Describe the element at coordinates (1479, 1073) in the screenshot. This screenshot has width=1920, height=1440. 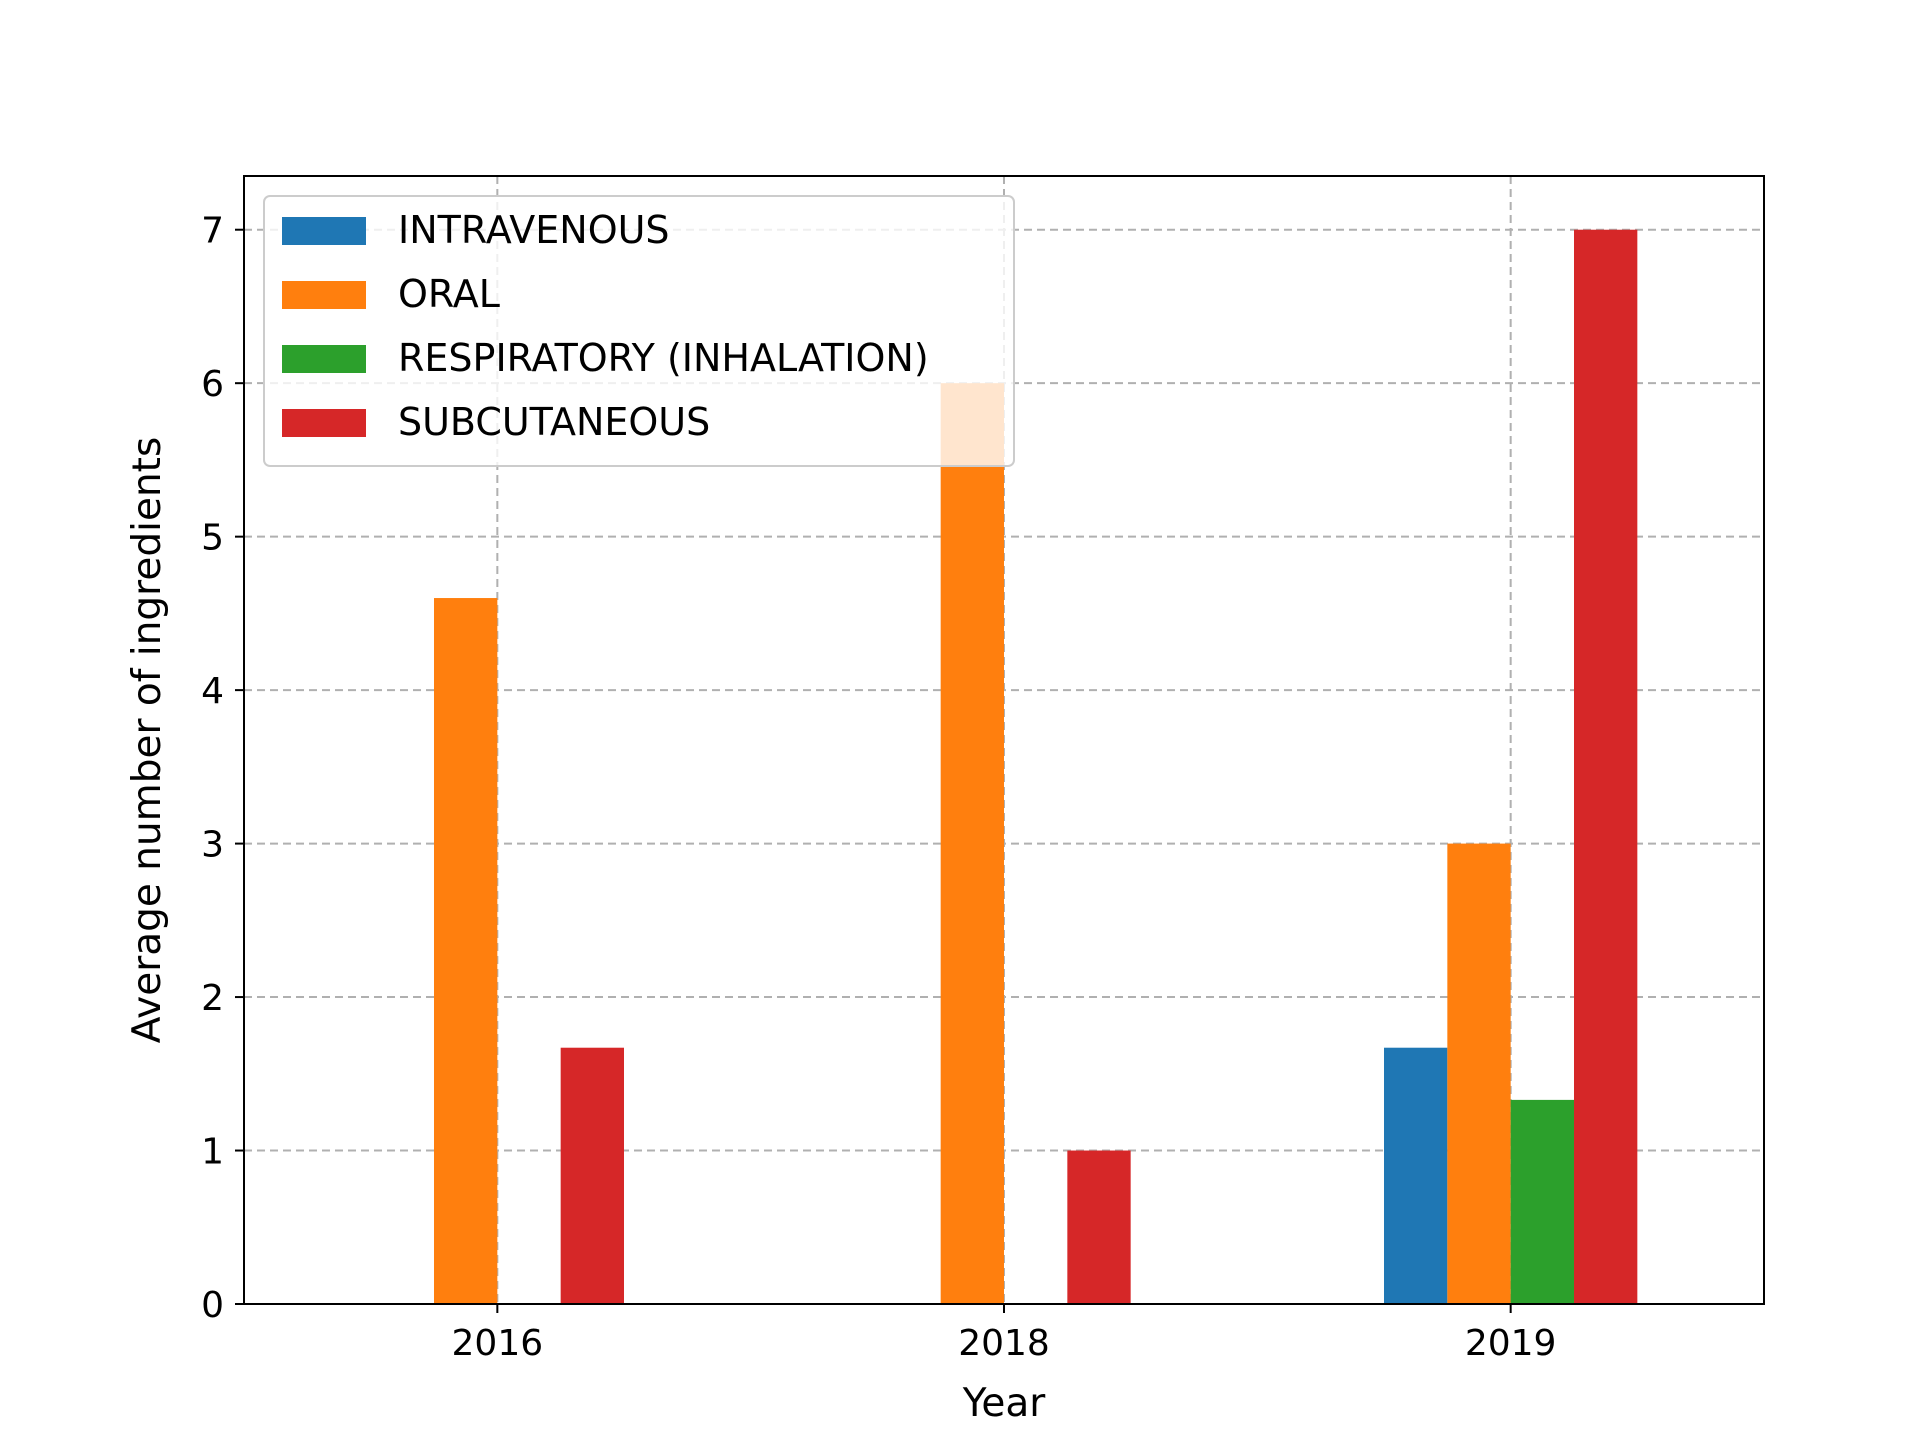
I see `bar-oral-2019` at that location.